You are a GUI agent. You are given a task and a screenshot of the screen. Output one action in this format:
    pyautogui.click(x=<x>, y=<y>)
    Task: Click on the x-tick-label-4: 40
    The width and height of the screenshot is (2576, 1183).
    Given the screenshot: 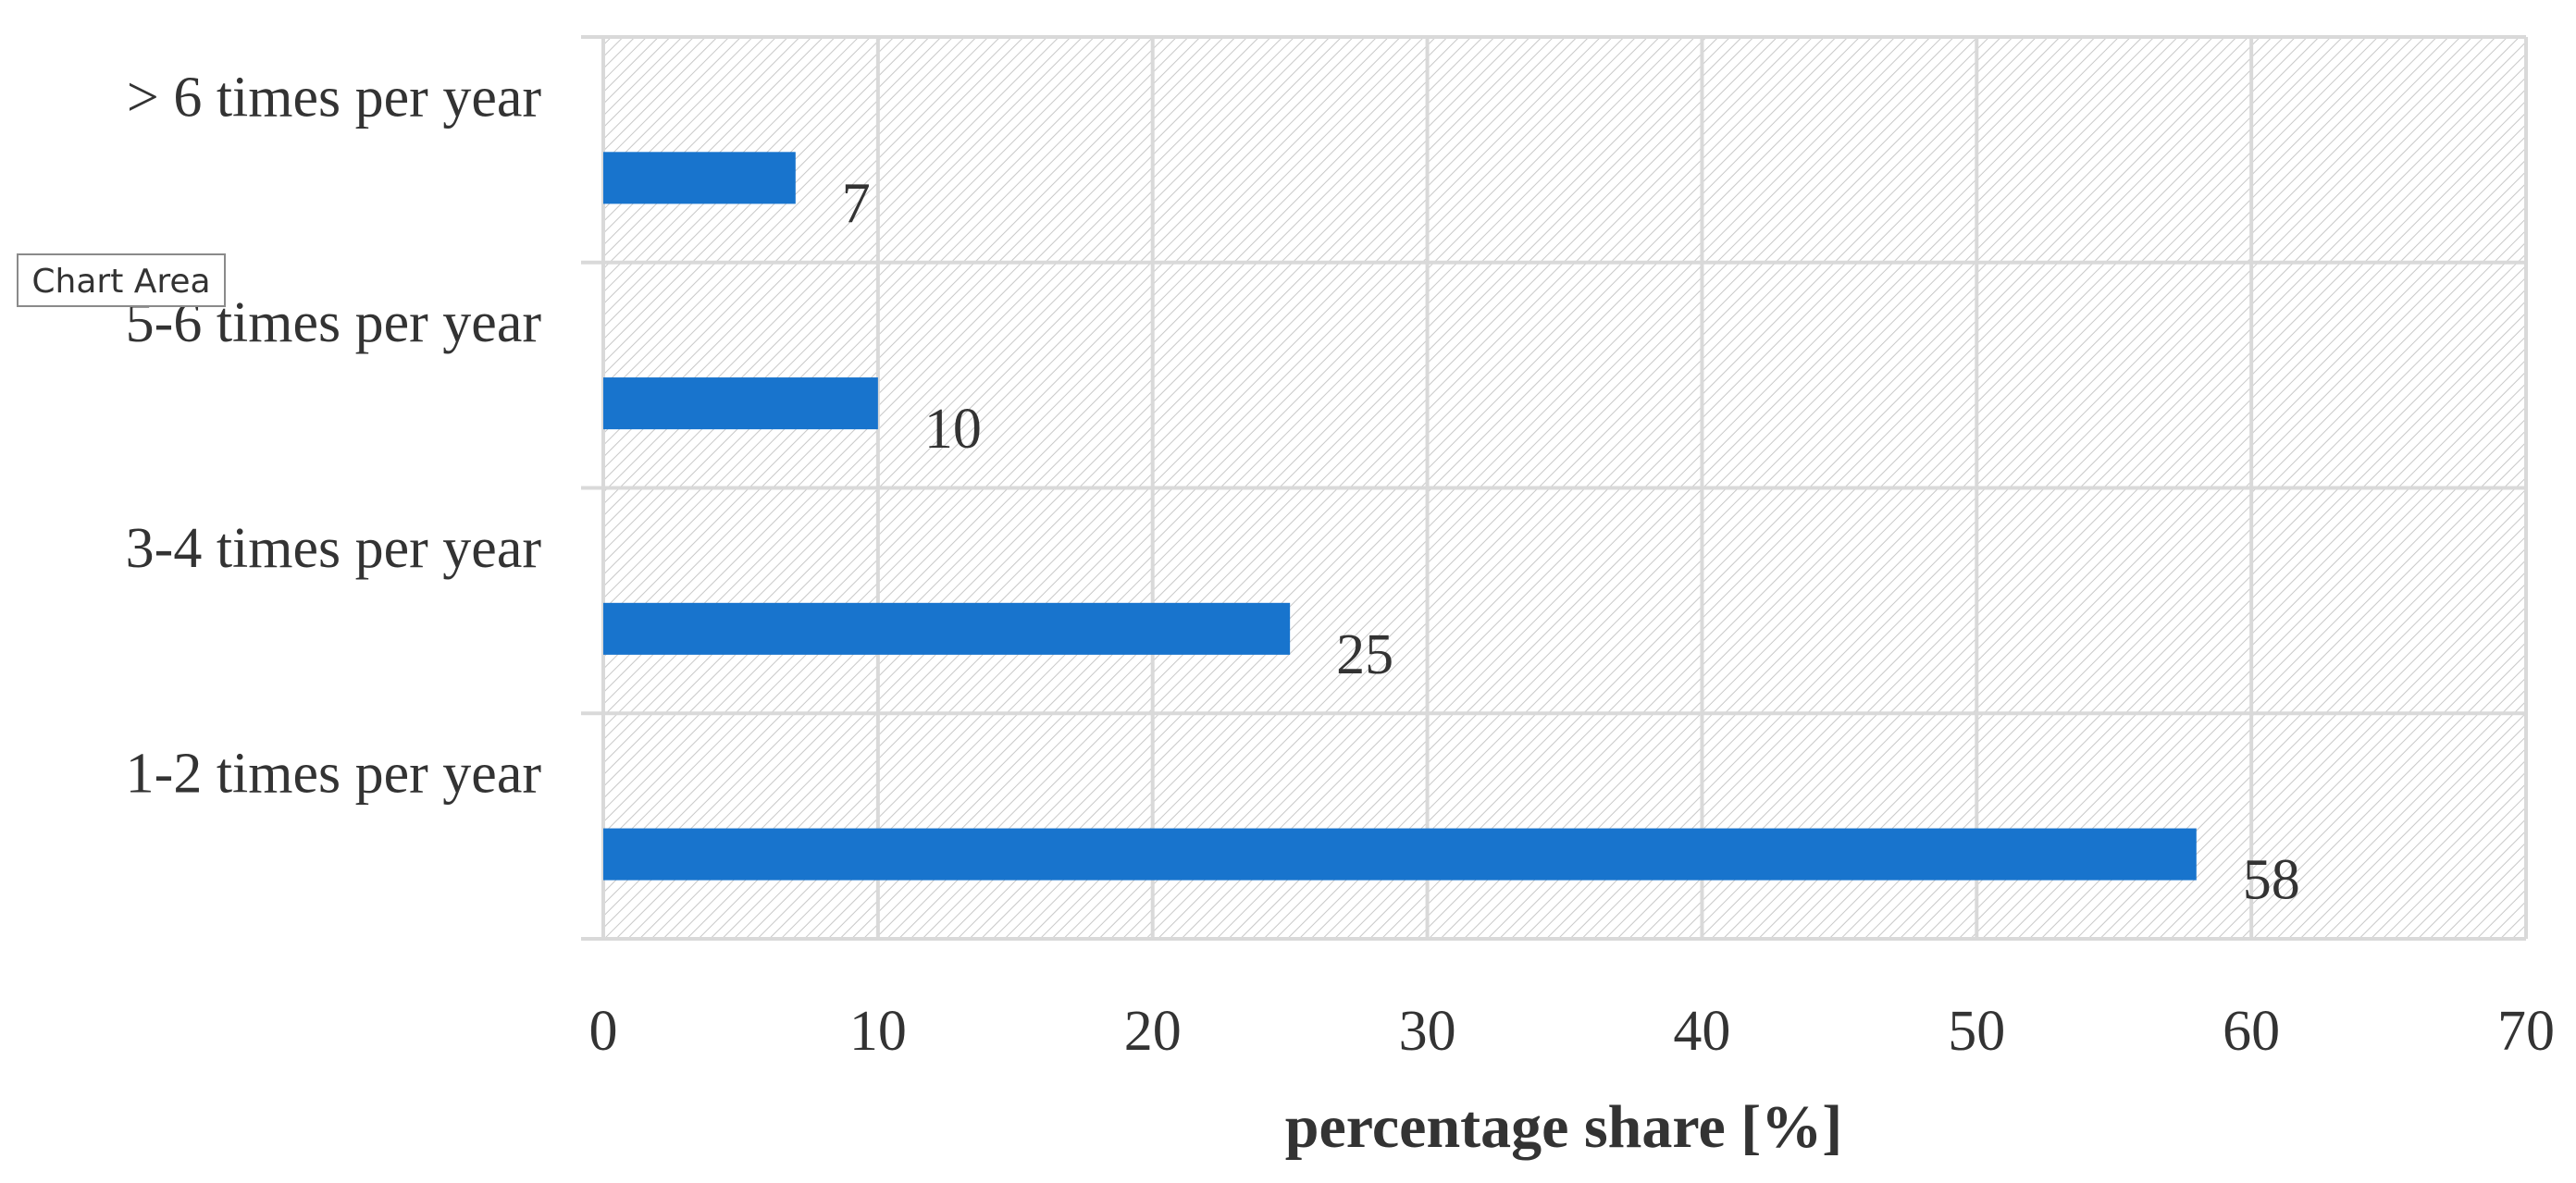 What is the action you would take?
    pyautogui.click(x=1702, y=1031)
    